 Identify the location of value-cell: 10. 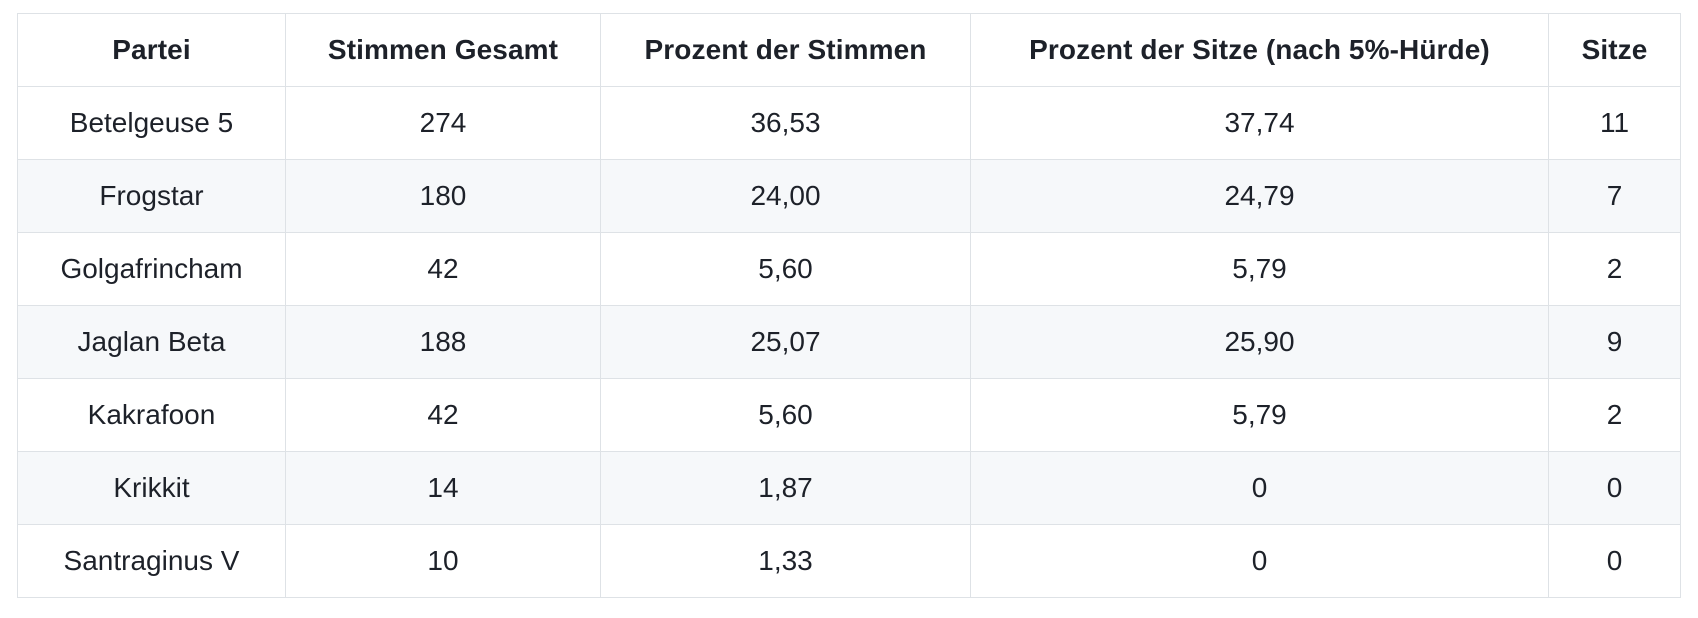
(443, 561).